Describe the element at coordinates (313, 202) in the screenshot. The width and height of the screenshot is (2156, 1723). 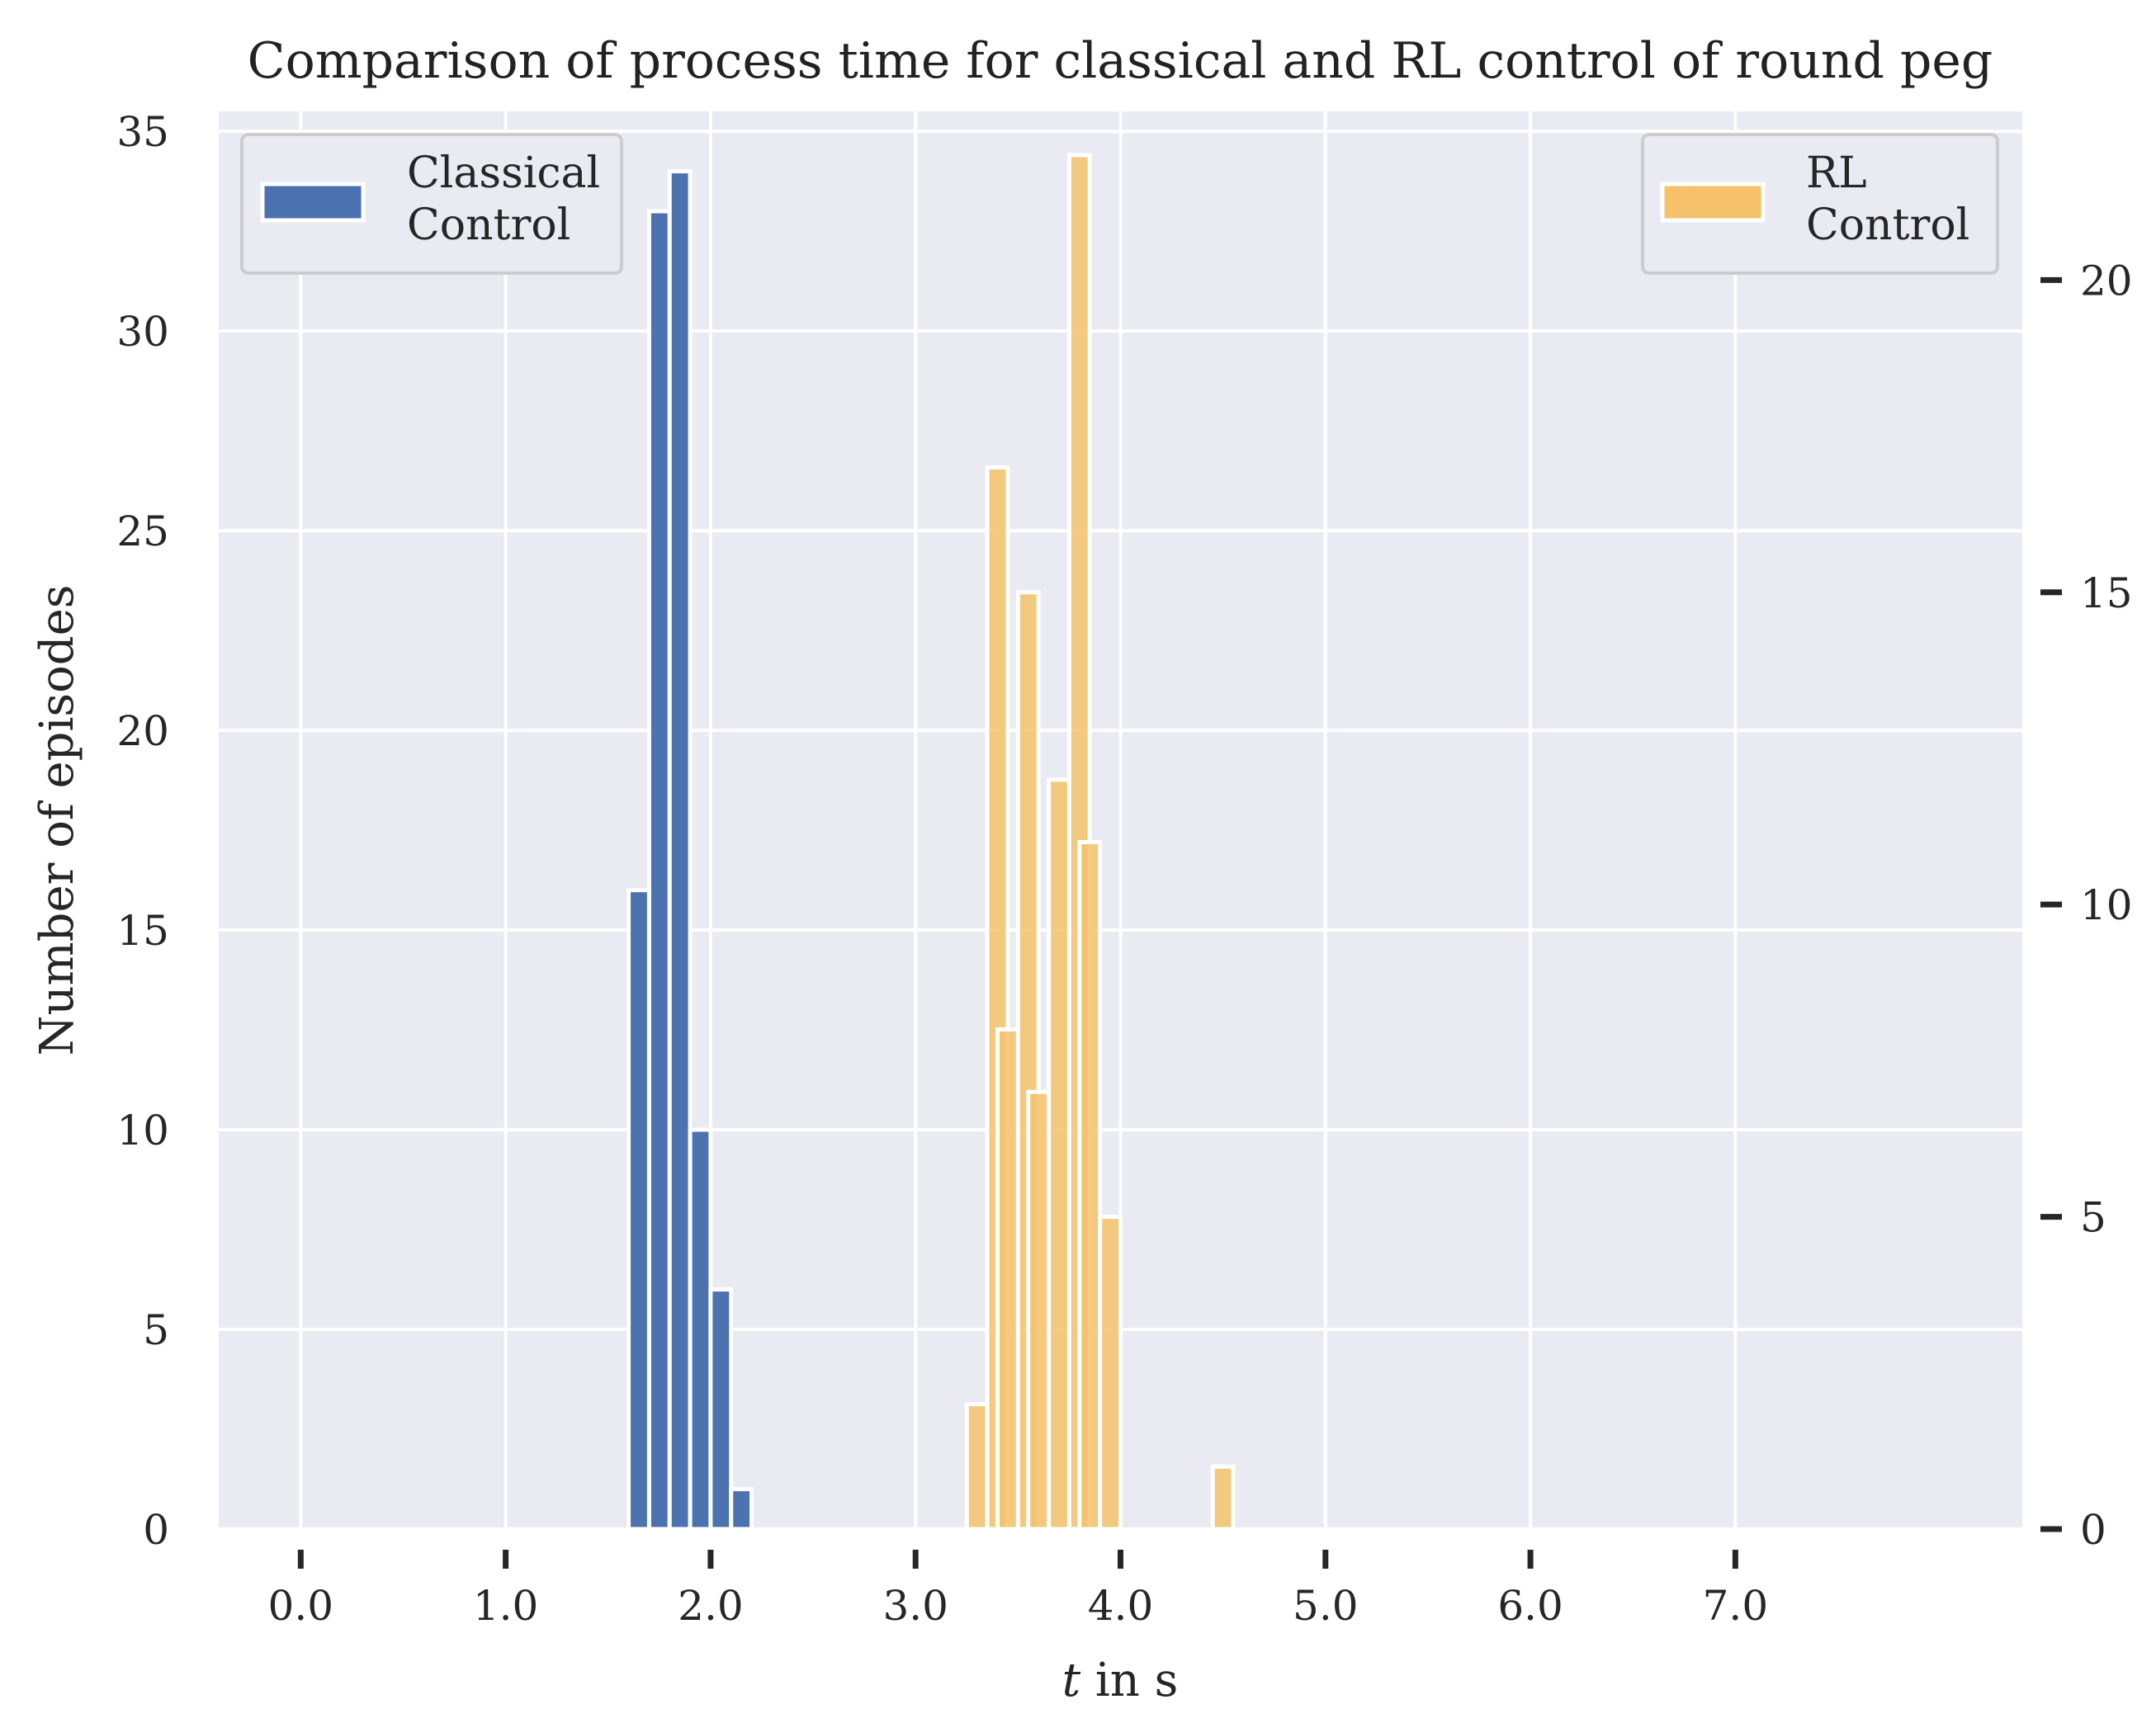
I see `legend-classical-swatch` at that location.